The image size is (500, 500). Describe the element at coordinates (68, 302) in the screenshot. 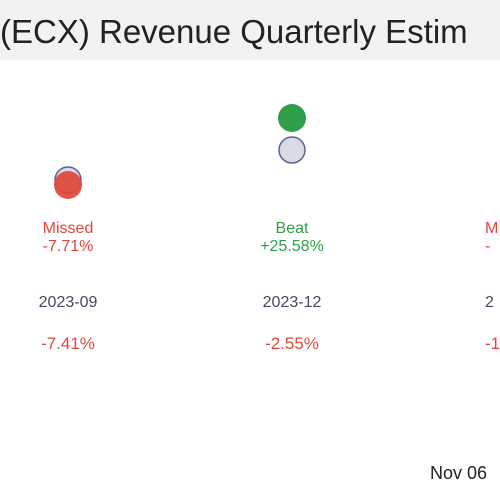

I see `period-label: 2023-09` at that location.